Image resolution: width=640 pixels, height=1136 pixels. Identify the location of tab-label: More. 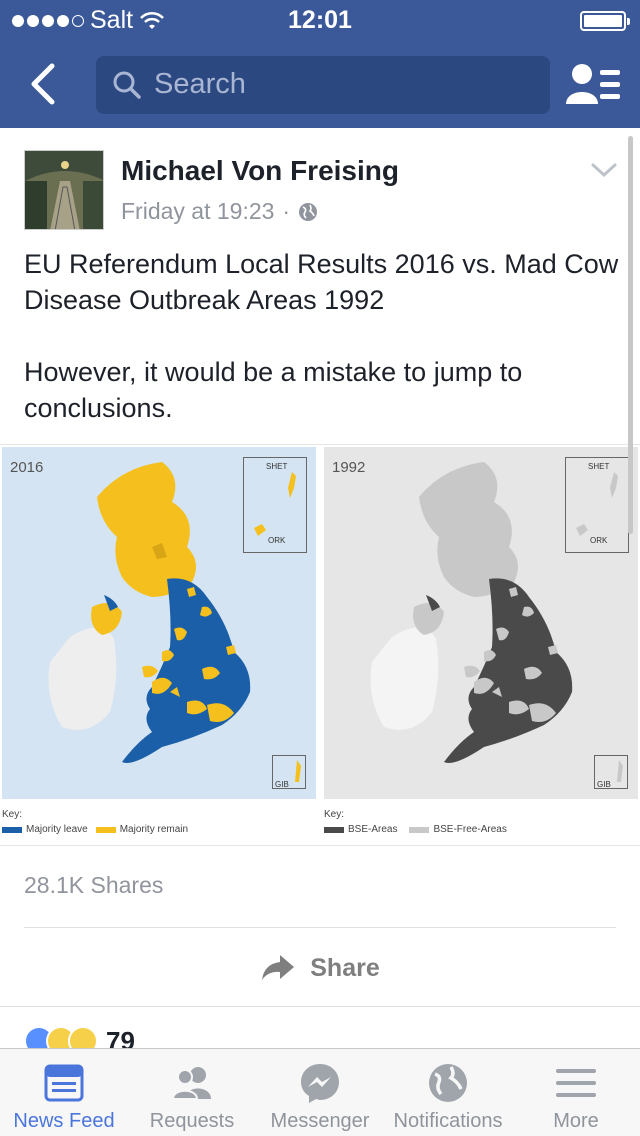
(576, 1121).